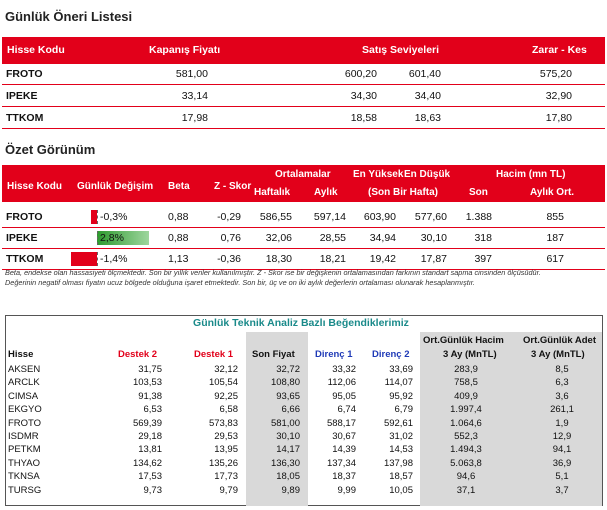 This screenshot has width=607, height=510. Describe the element at coordinates (562, 463) in the screenshot. I see `avg-count: 36,9` at that location.